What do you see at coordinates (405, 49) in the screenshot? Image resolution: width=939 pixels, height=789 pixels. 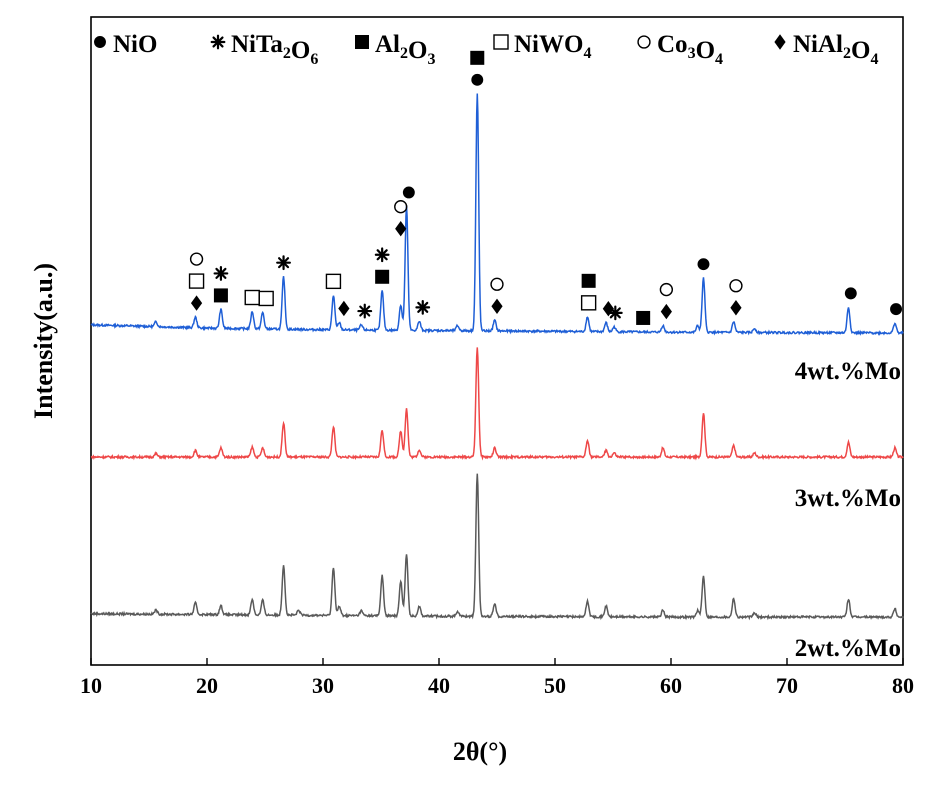 I see `legend-label: Al2O3` at bounding box center [405, 49].